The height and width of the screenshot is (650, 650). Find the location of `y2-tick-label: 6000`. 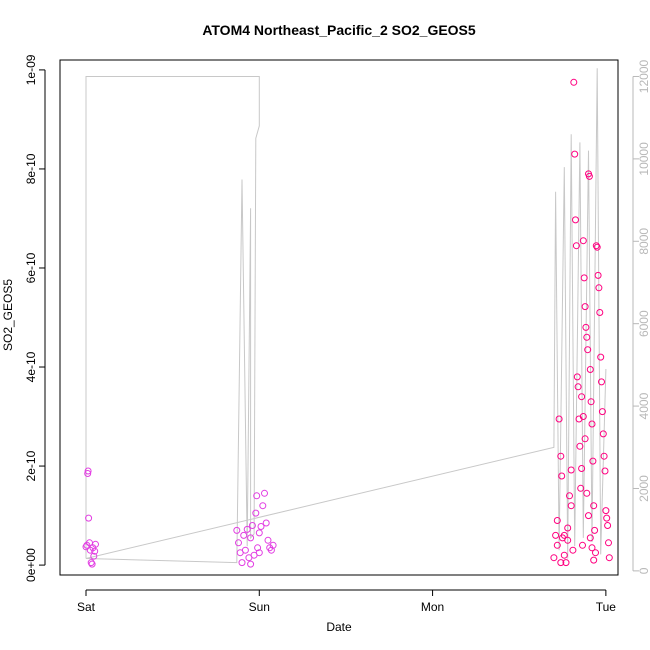

y2-tick-label: 6000 is located at coordinates (643, 323).